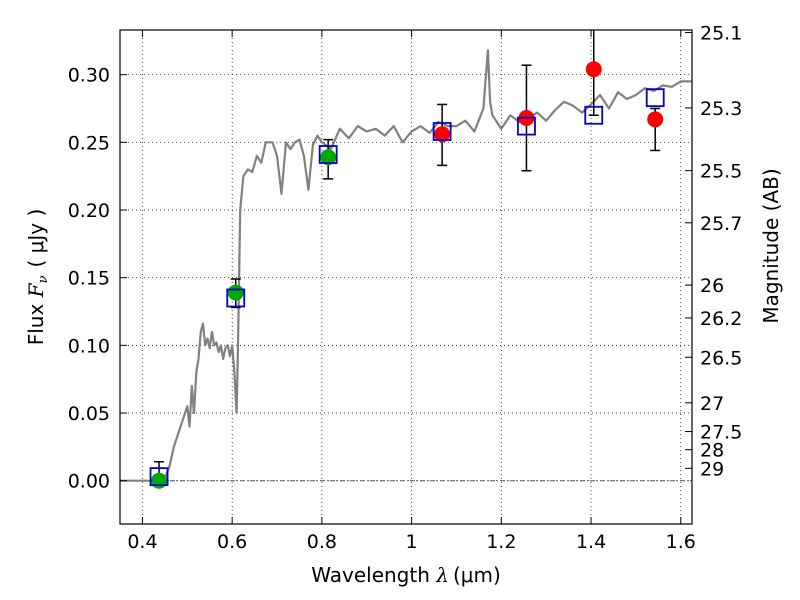 The image size is (800, 600). Describe the element at coordinates (36, 290) in the screenshot. I see `y-axis-title-symbol: F` at that location.